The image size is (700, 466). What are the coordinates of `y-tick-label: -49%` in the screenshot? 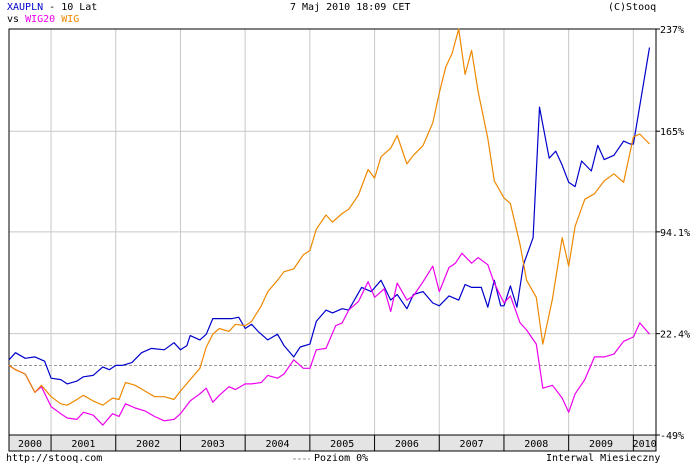 It's located at (672, 436).